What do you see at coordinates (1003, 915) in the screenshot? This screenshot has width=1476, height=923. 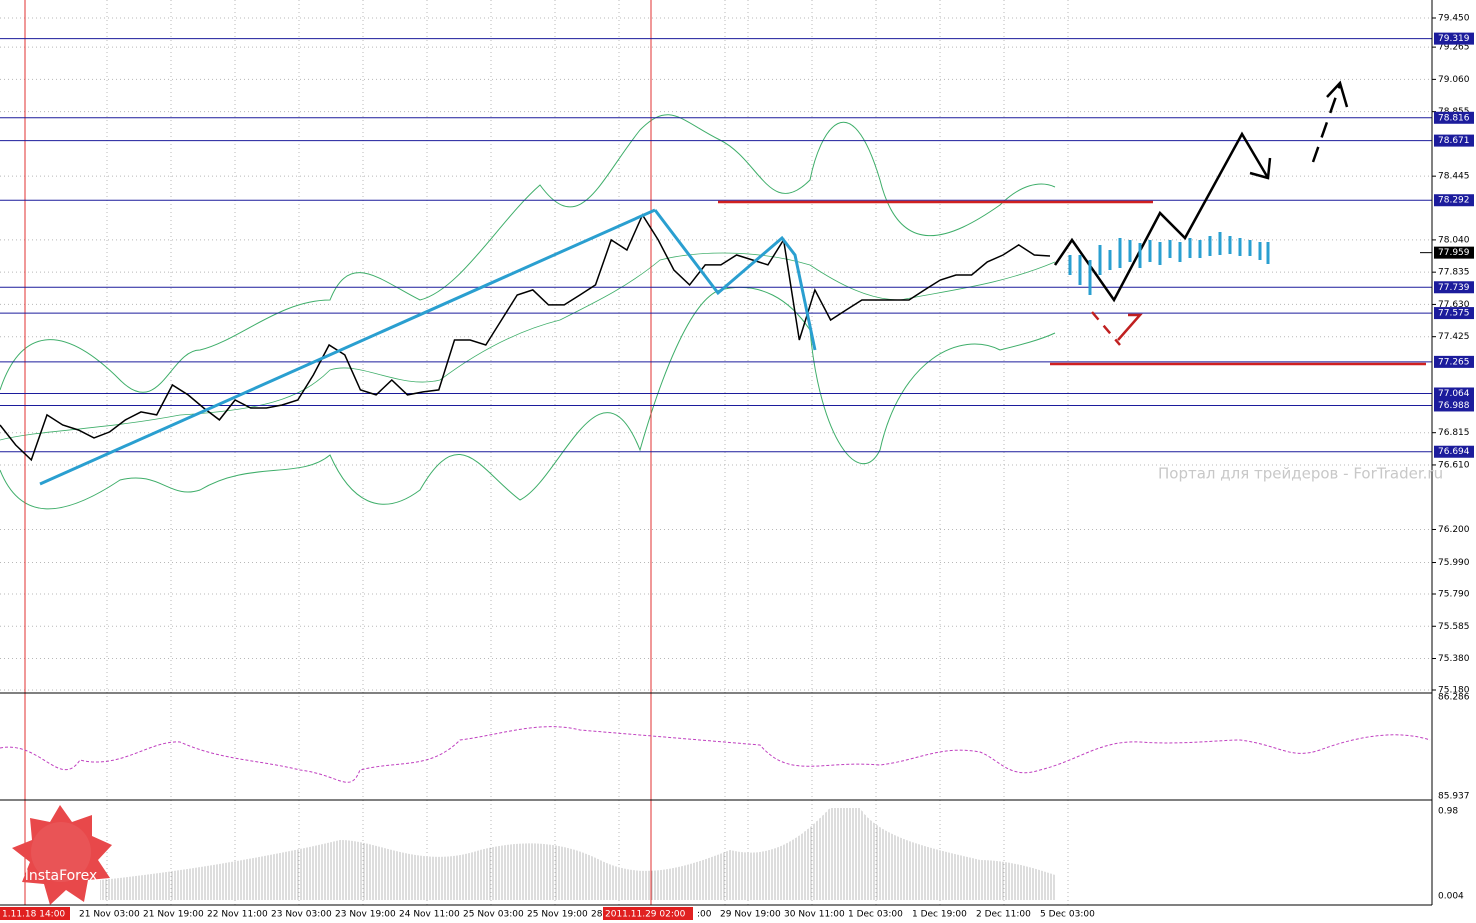 I see `x-tick-label: 2 Dec 11:00` at bounding box center [1003, 915].